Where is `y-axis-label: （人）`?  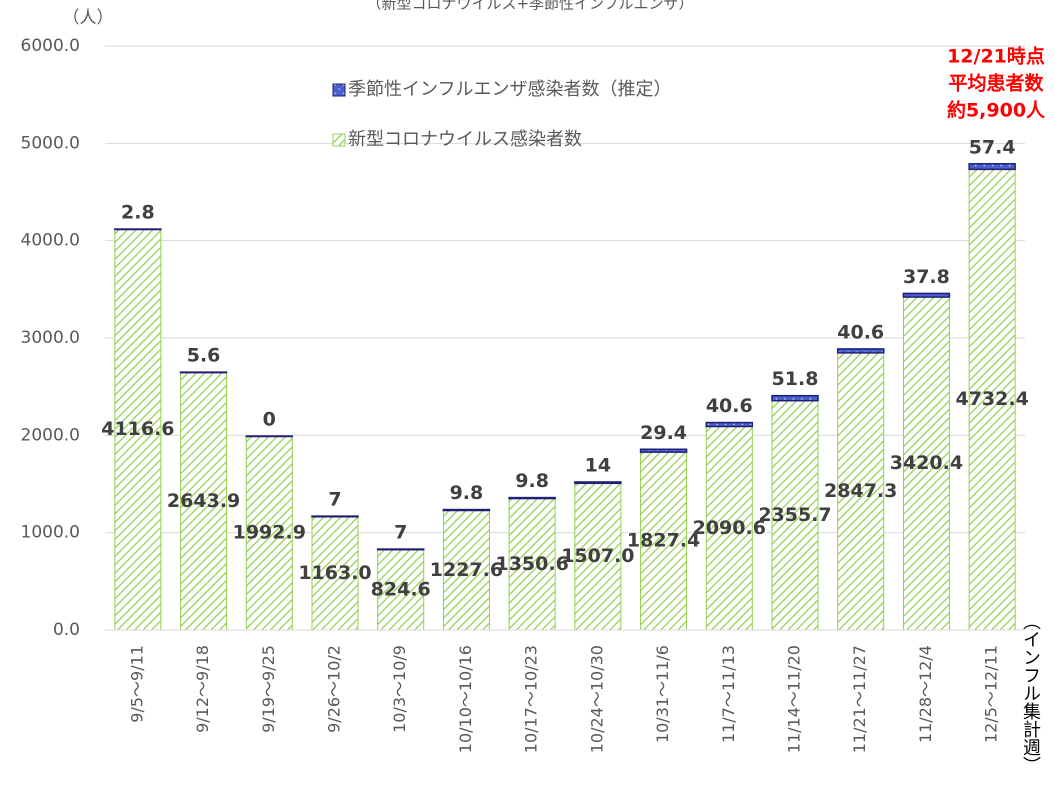
y-axis-label: （人） is located at coordinates (88, 18).